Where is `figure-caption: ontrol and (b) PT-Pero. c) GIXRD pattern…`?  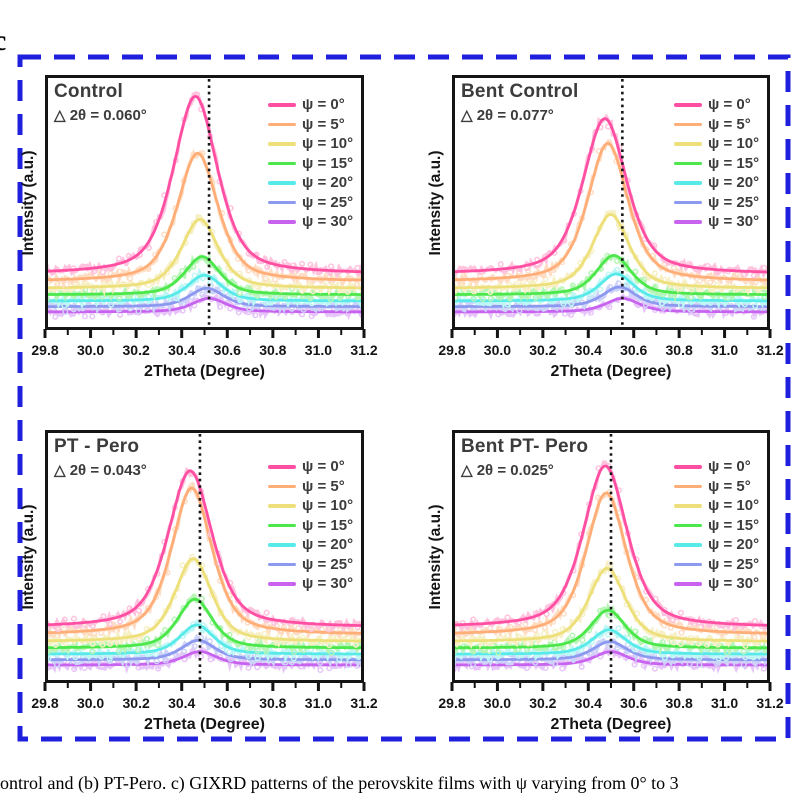
figure-caption: ontrol and (b) PT-Pero. c) GIXRD pattern… is located at coordinates (339, 783).